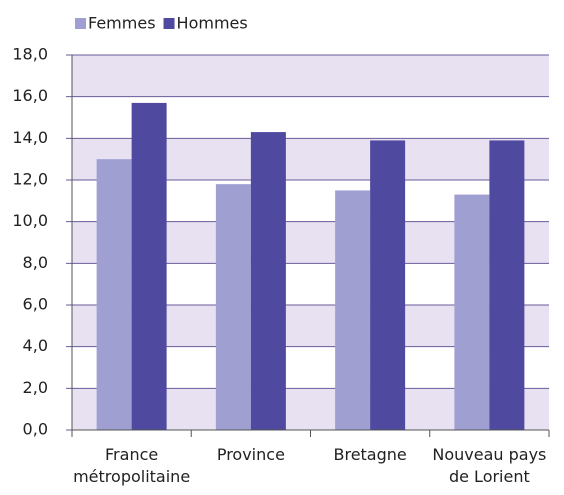 The width and height of the screenshot is (564, 495). I want to click on legend-label: Hommes, so click(212, 23).